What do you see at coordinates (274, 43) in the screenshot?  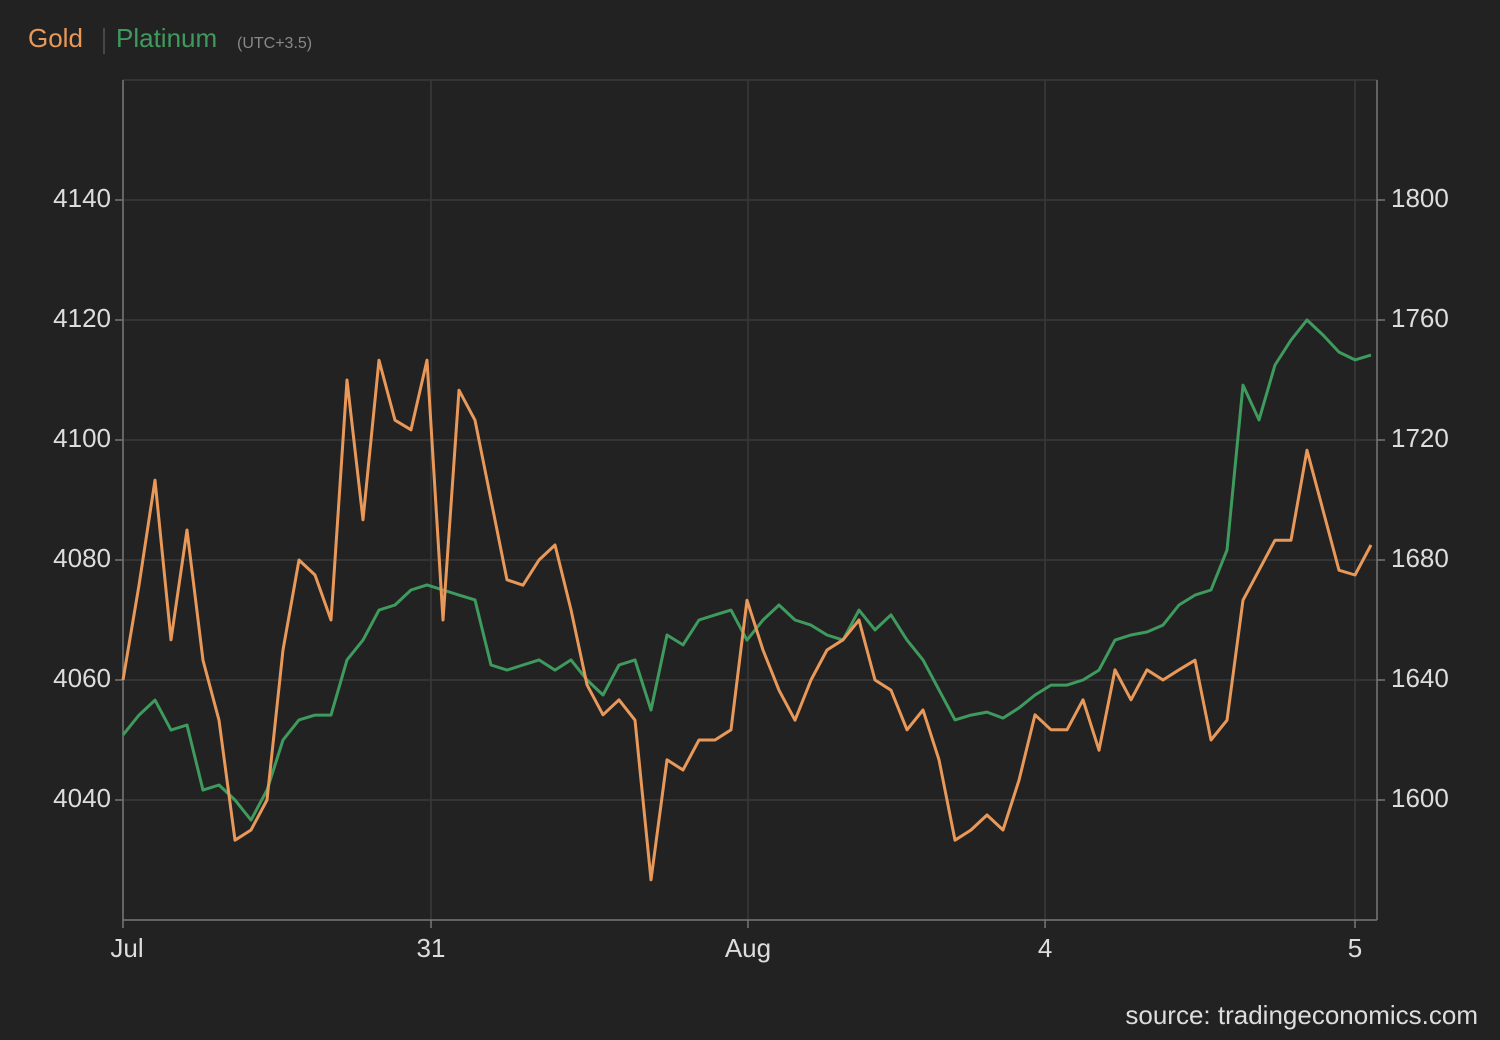 I see `timezone: (UTC+3.5)` at bounding box center [274, 43].